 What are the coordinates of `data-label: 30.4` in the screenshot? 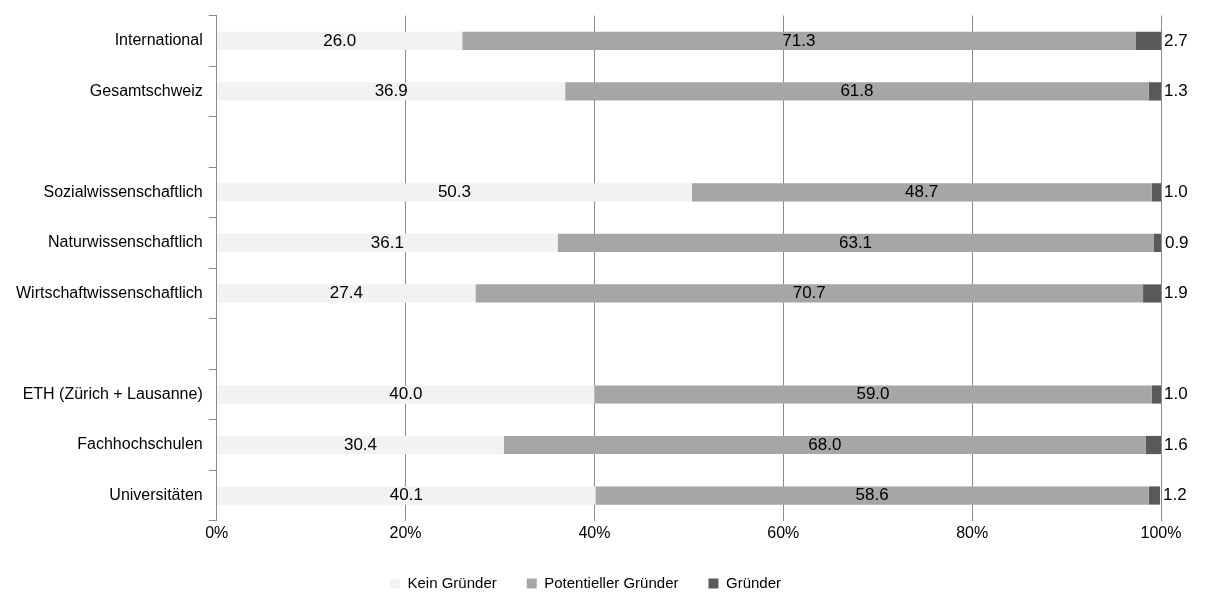 It's located at (360, 444).